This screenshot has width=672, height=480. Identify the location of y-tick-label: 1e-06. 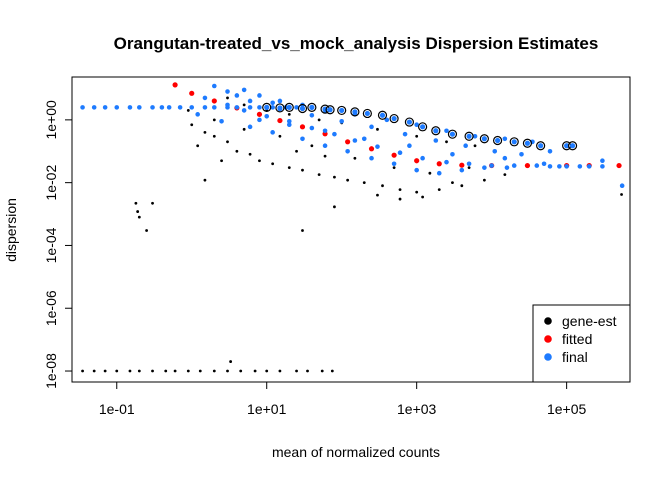
(51, 308).